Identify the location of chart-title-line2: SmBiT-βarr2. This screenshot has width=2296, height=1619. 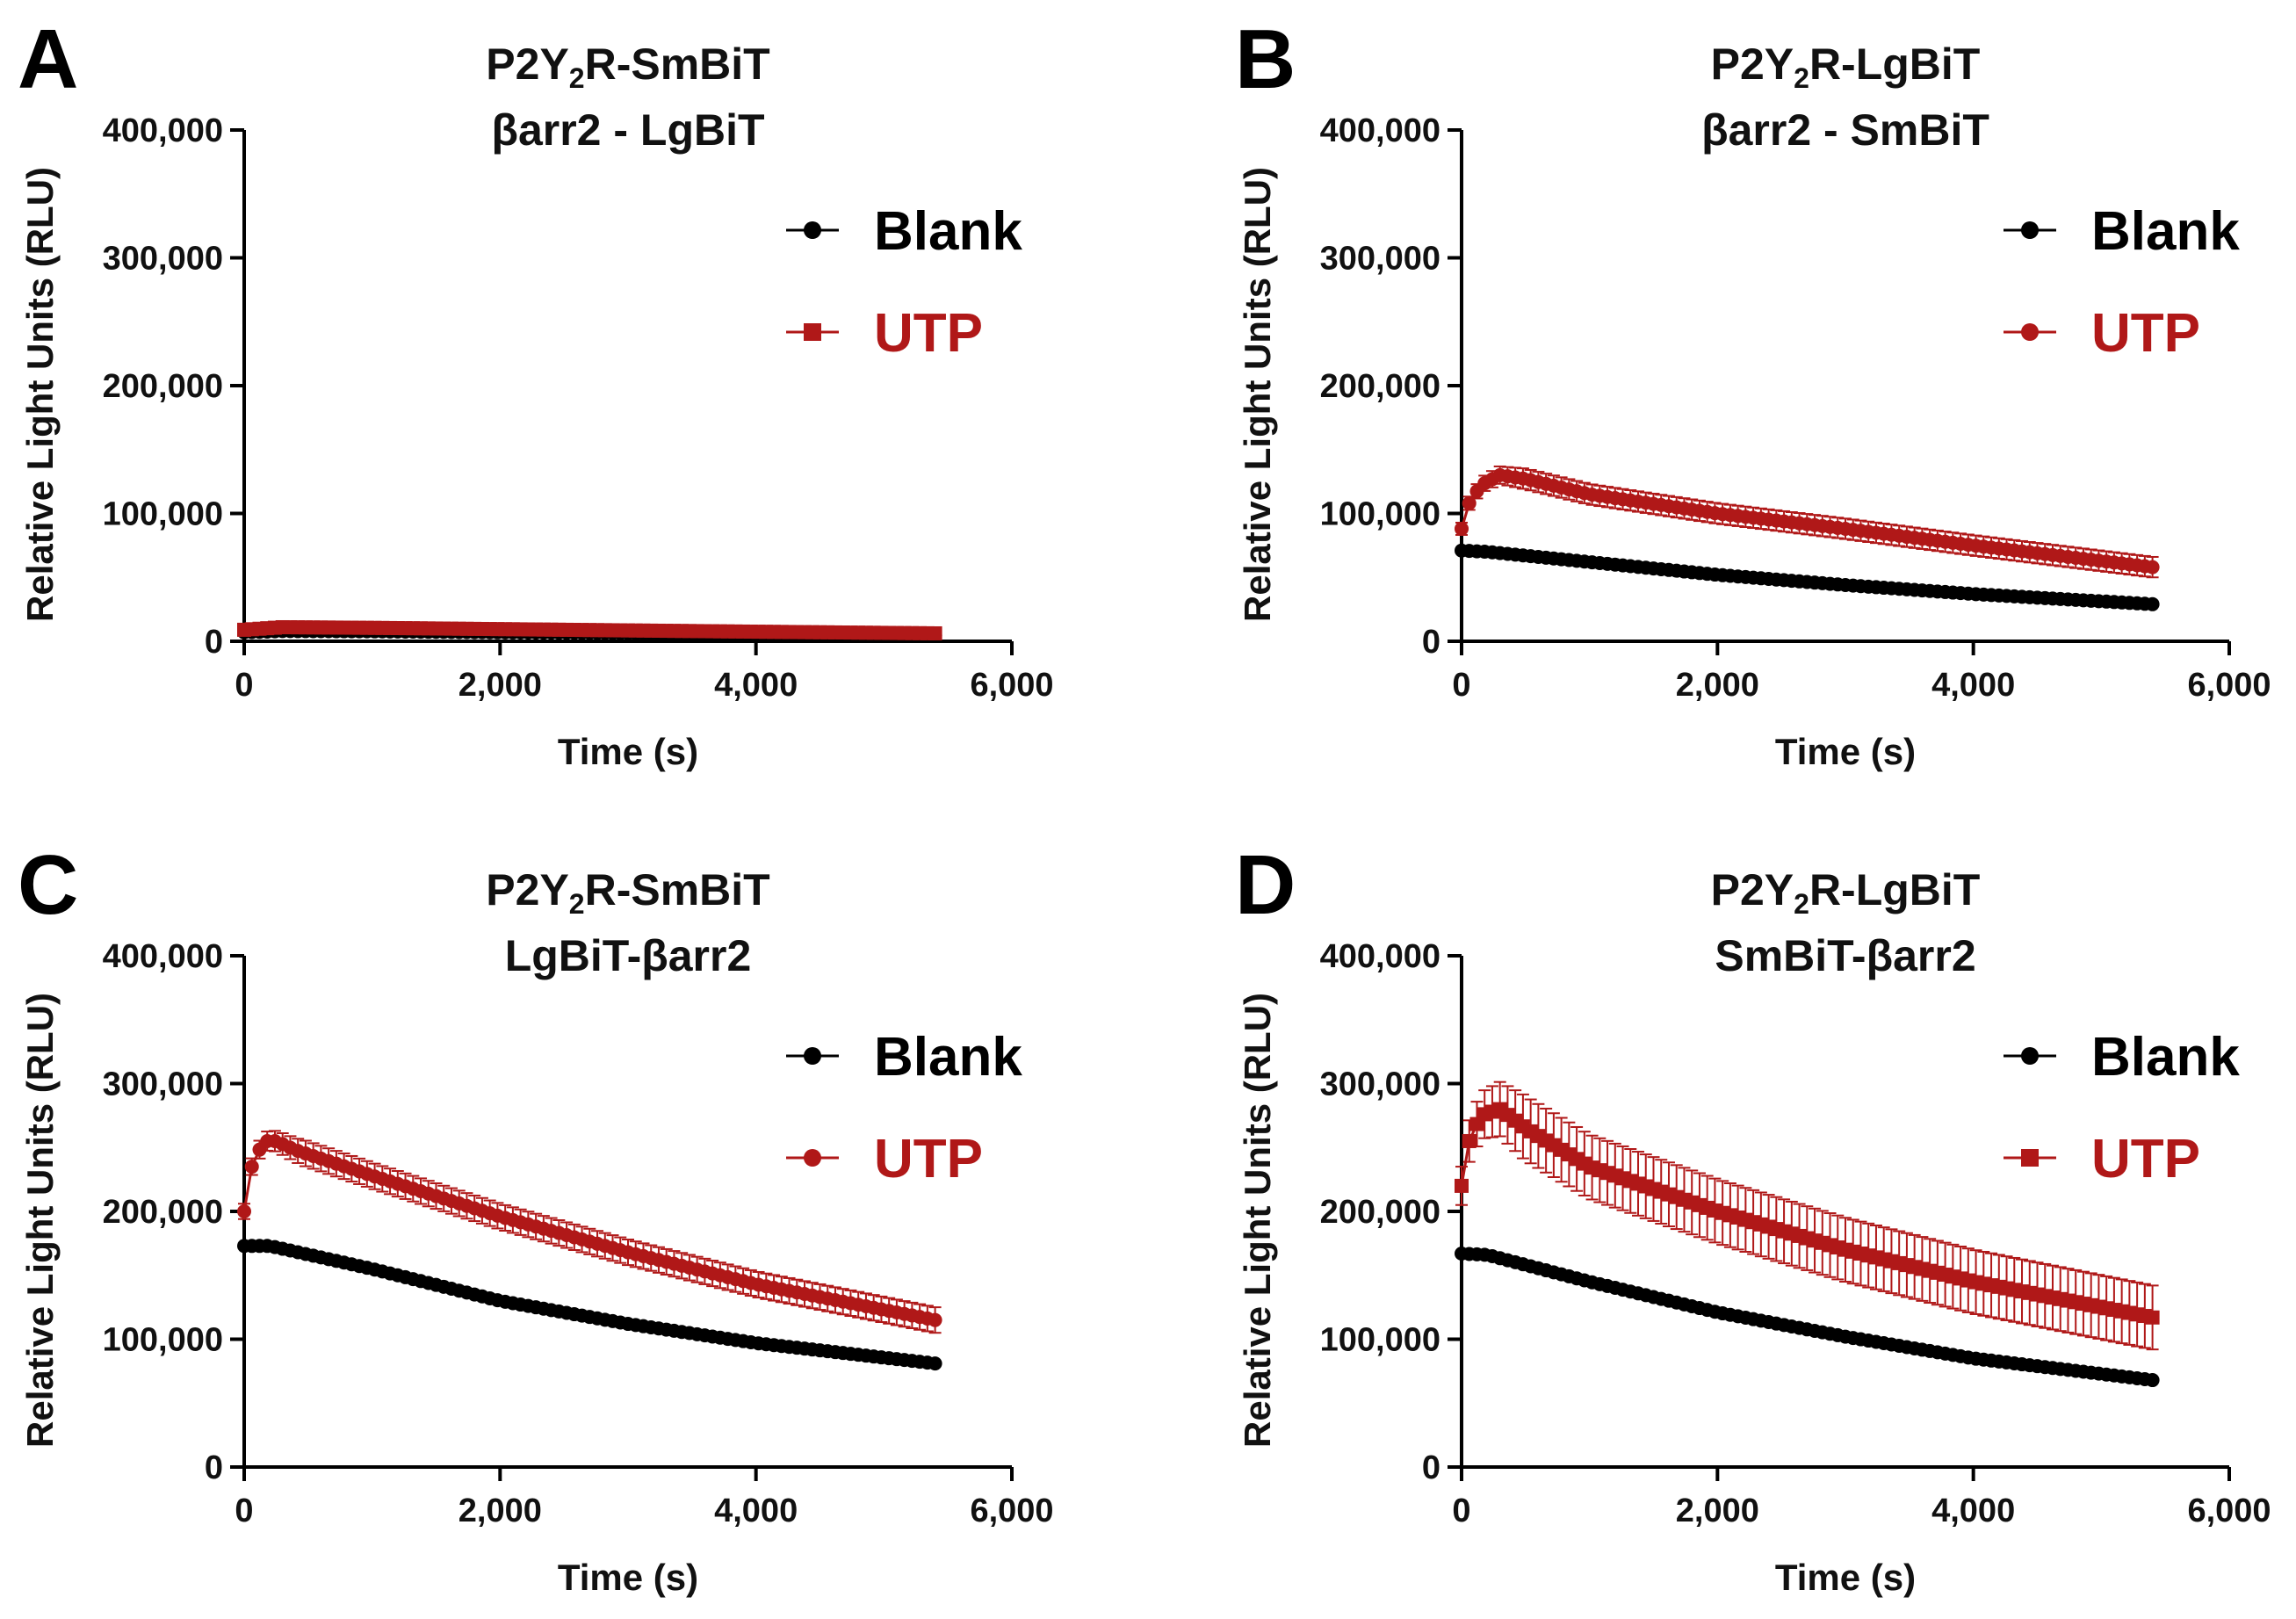
(1845, 956).